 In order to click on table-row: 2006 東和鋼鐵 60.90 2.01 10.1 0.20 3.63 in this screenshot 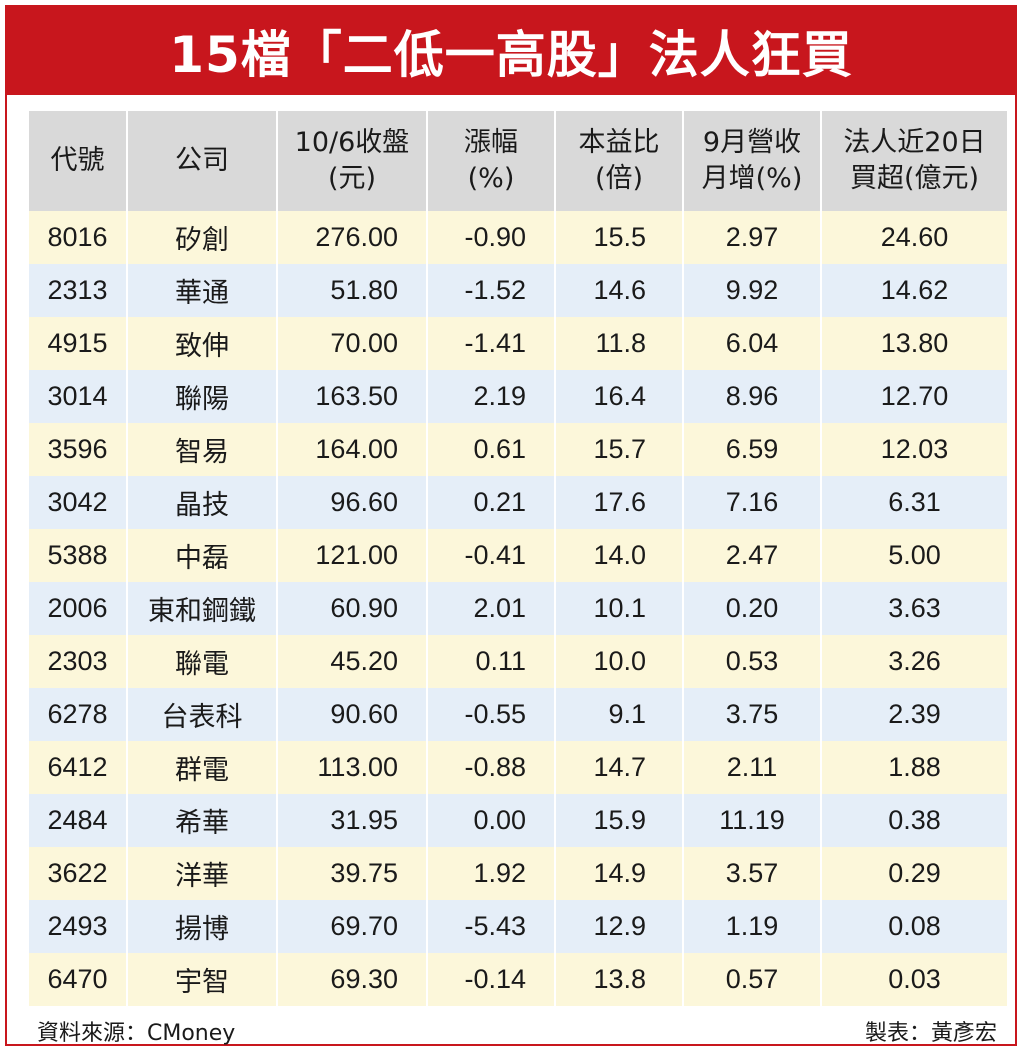, I will do `click(518, 608)`.